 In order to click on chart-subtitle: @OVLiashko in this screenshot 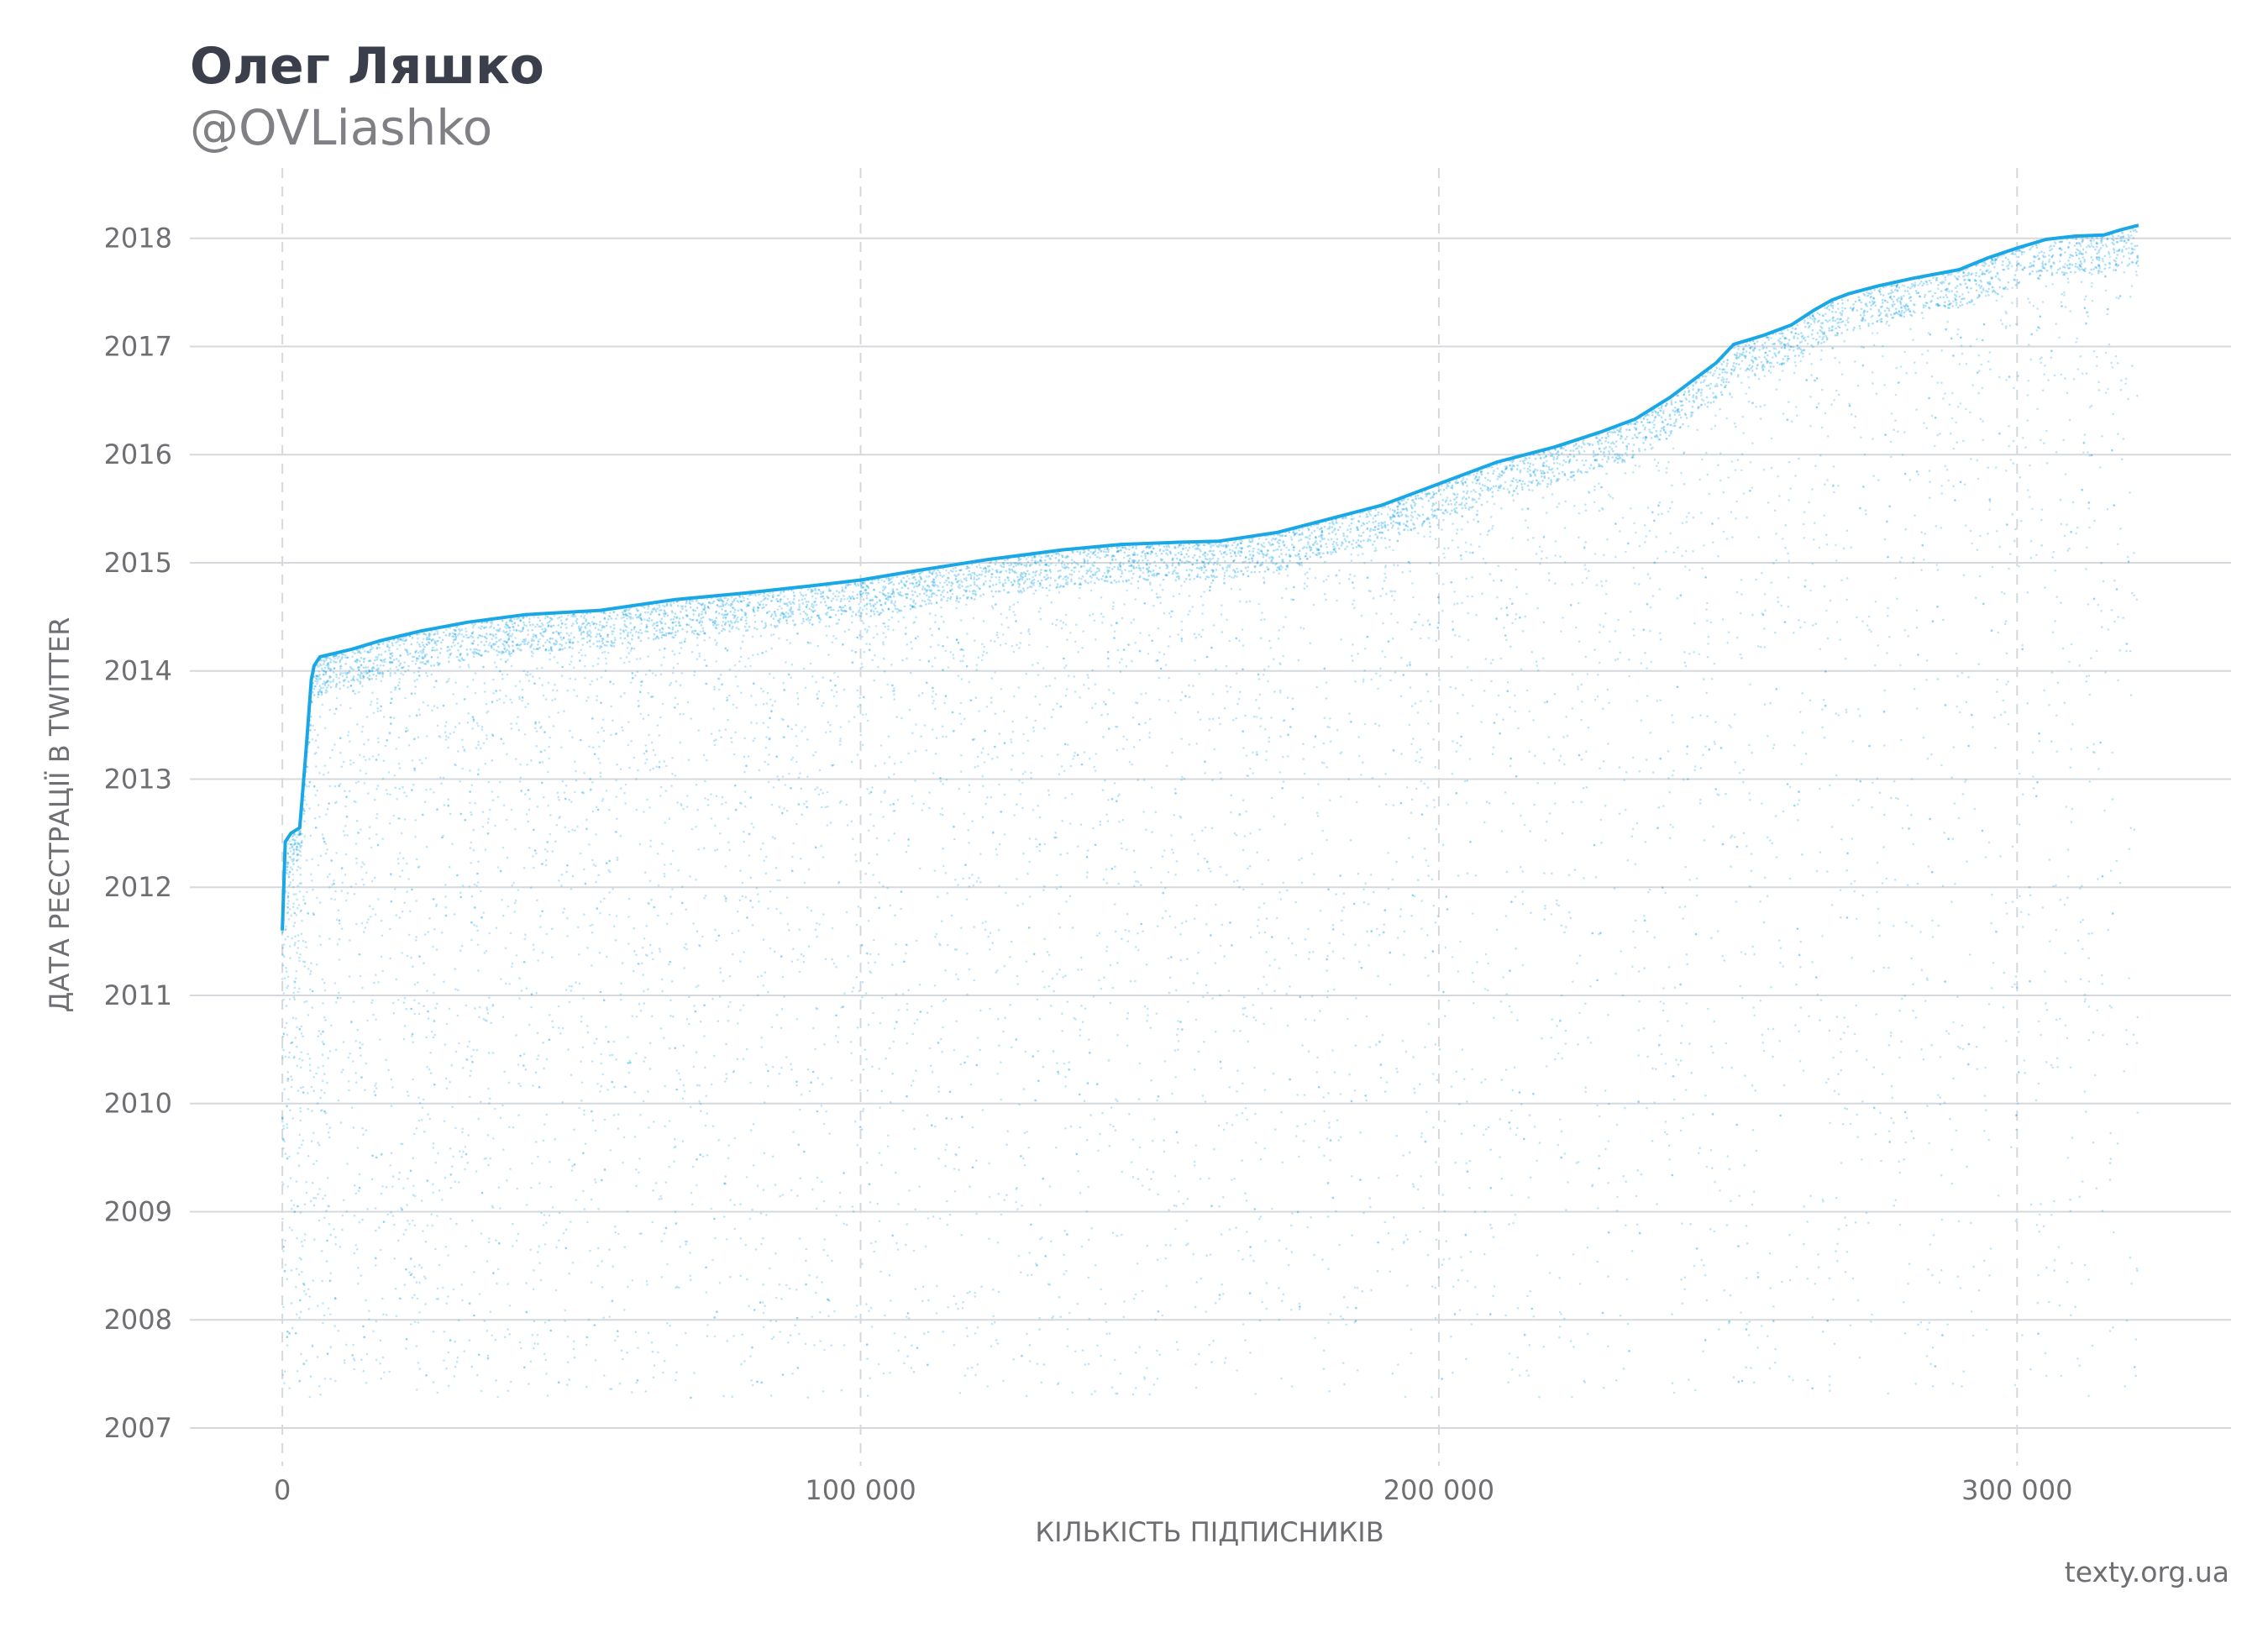, I will do `click(341, 127)`.